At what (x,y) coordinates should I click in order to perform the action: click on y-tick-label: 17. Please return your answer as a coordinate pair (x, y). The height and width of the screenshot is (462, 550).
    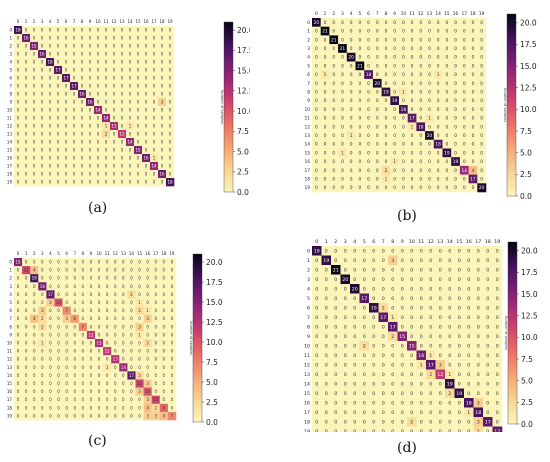
    Looking at the image, I should click on (307, 413).